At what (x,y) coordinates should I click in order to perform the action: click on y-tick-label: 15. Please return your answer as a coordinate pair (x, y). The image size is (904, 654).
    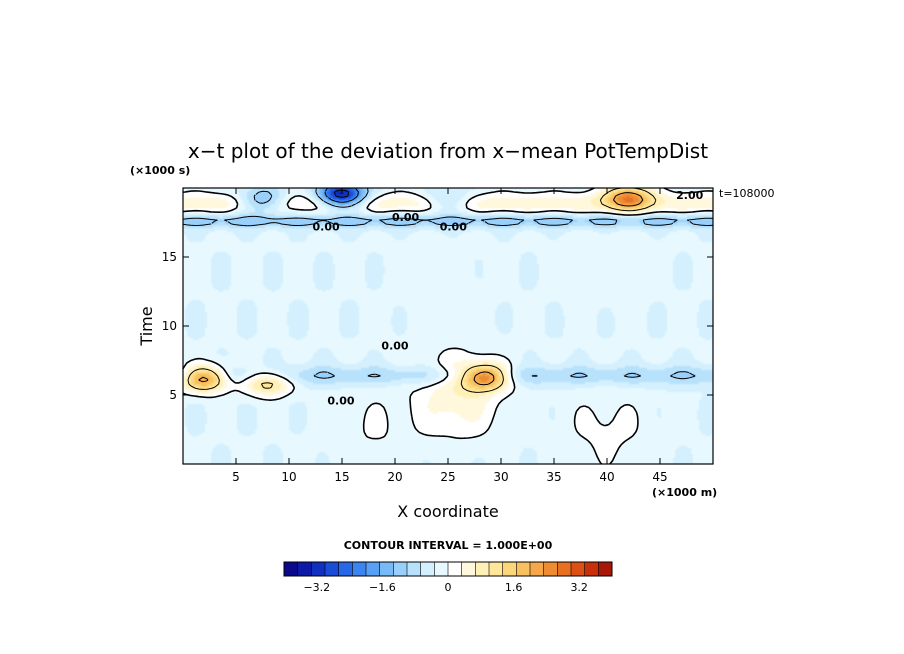
    Looking at the image, I should click on (169, 257).